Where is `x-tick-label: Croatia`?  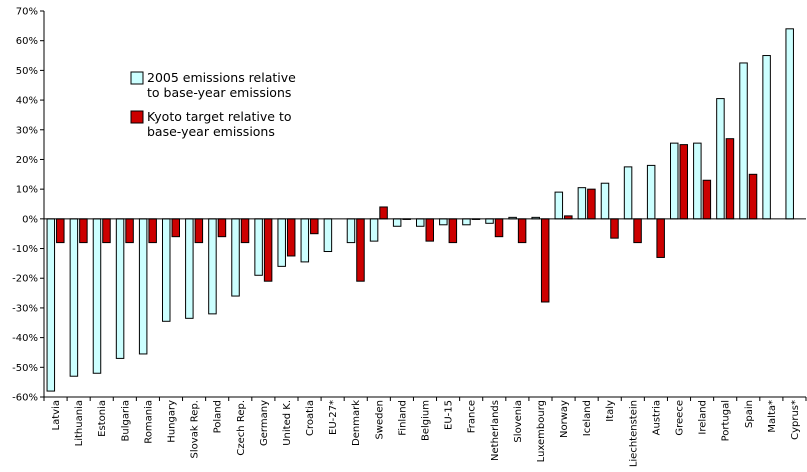 x-tick-label: Croatia is located at coordinates (310, 418).